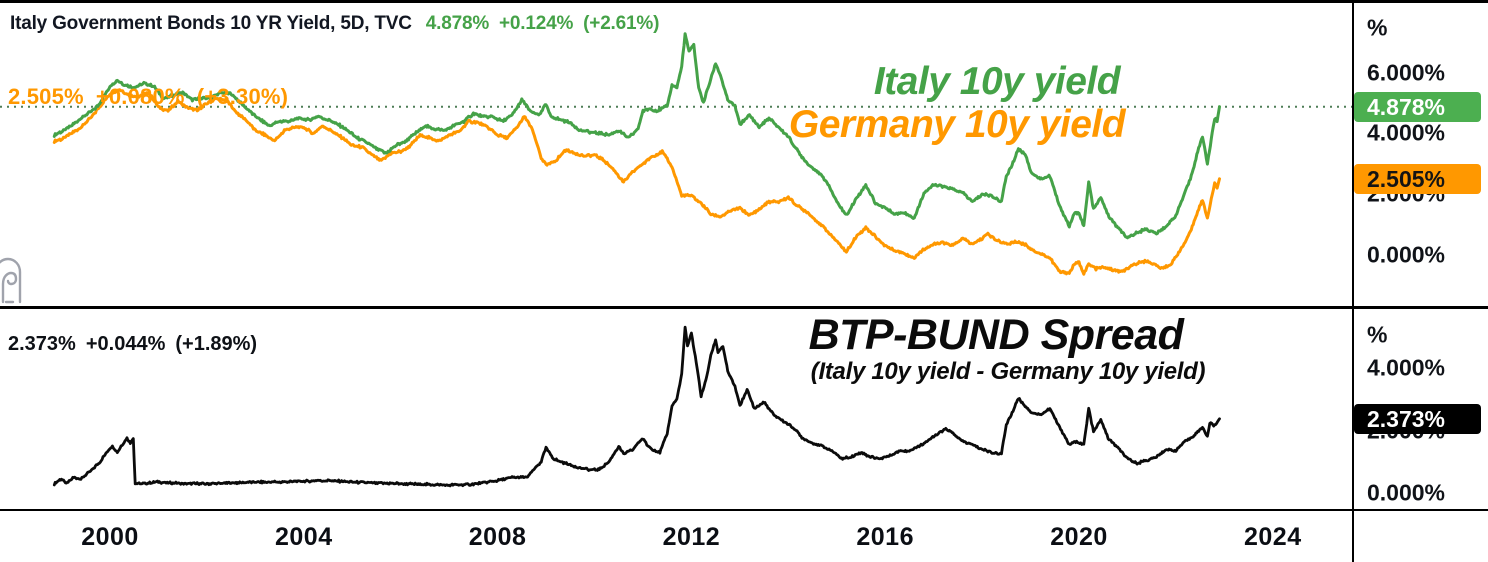  I want to click on spread-pane-title: BTP-BUND Spread, so click(996, 335).